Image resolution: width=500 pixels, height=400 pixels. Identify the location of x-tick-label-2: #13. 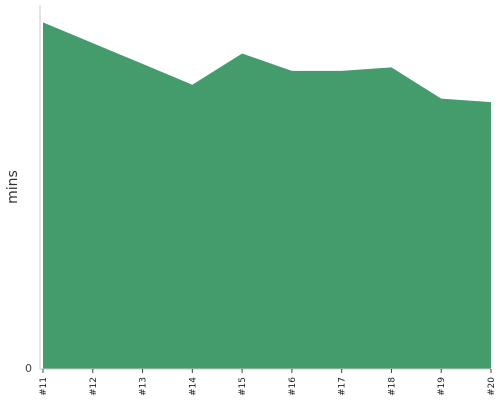
(144, 386).